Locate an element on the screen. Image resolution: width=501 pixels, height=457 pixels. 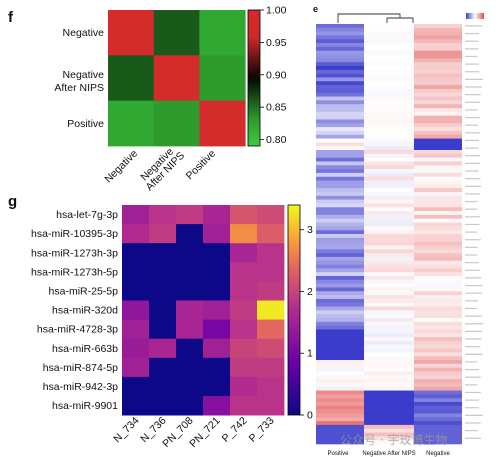
g-row-label: hsa-miR-25-5p is located at coordinates (84, 291).